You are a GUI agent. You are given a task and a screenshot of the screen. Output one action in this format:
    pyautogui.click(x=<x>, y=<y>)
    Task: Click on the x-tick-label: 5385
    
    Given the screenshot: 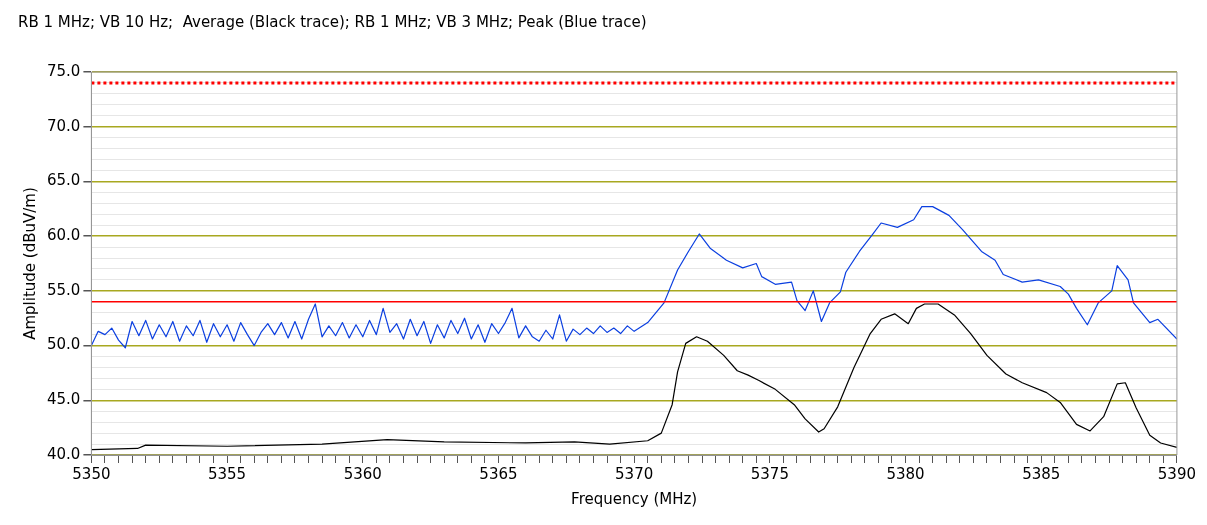 What is the action you would take?
    pyautogui.click(x=1041, y=473)
    